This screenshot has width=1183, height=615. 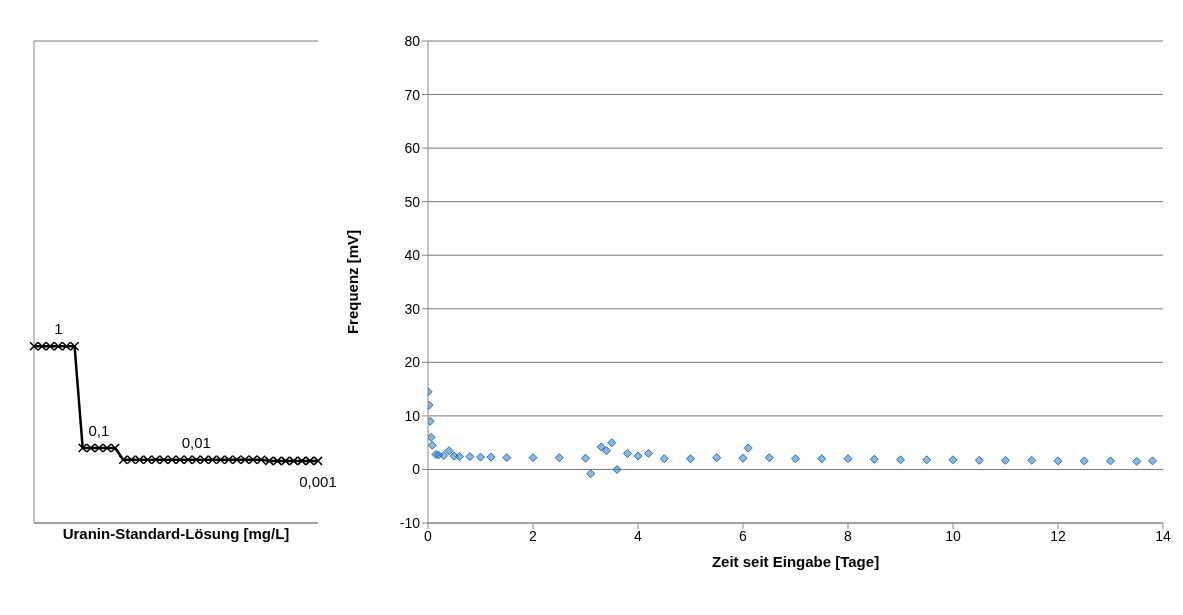 I want to click on y-tick-label: 70, so click(x=412, y=94).